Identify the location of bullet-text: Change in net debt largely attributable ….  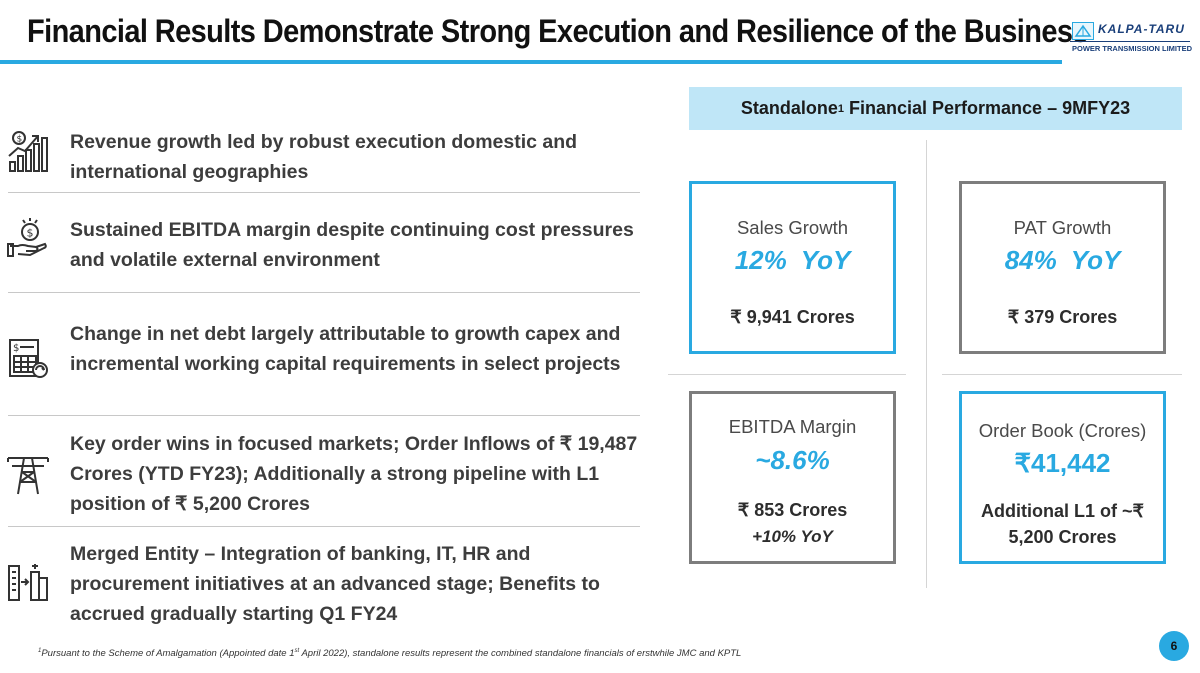
(345, 349).